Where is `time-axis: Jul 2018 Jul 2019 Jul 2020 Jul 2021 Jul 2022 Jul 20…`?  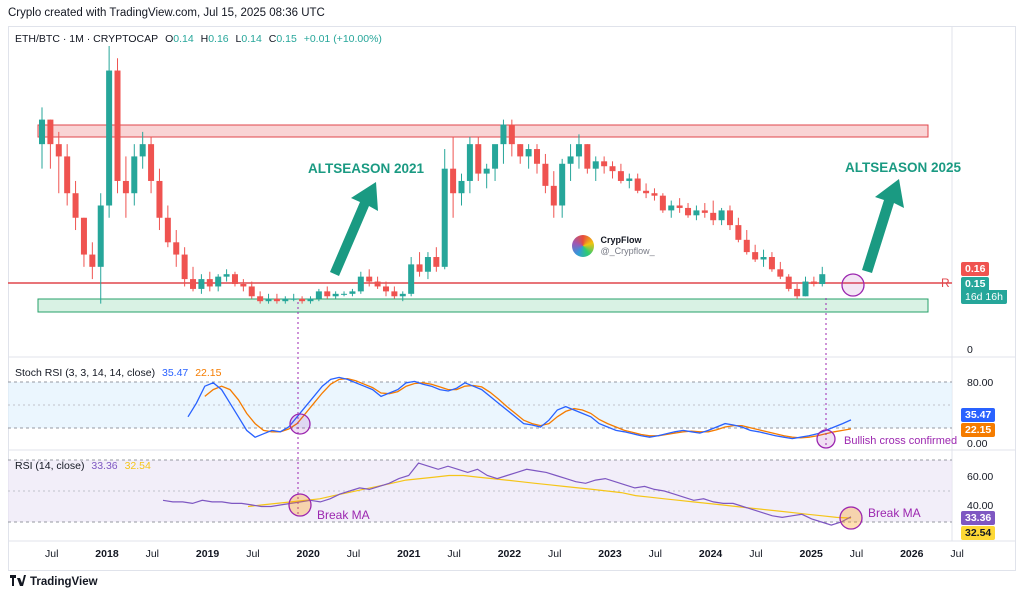 time-axis: Jul 2018 Jul 2019 Jul 2020 Jul 2021 Jul 2022 Jul 20… is located at coordinates (504, 554).